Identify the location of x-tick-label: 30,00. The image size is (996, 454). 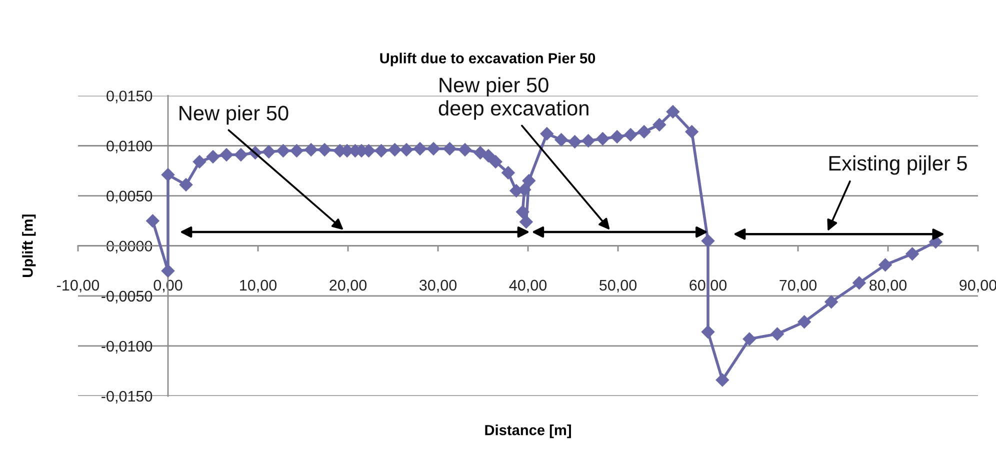
(438, 286).